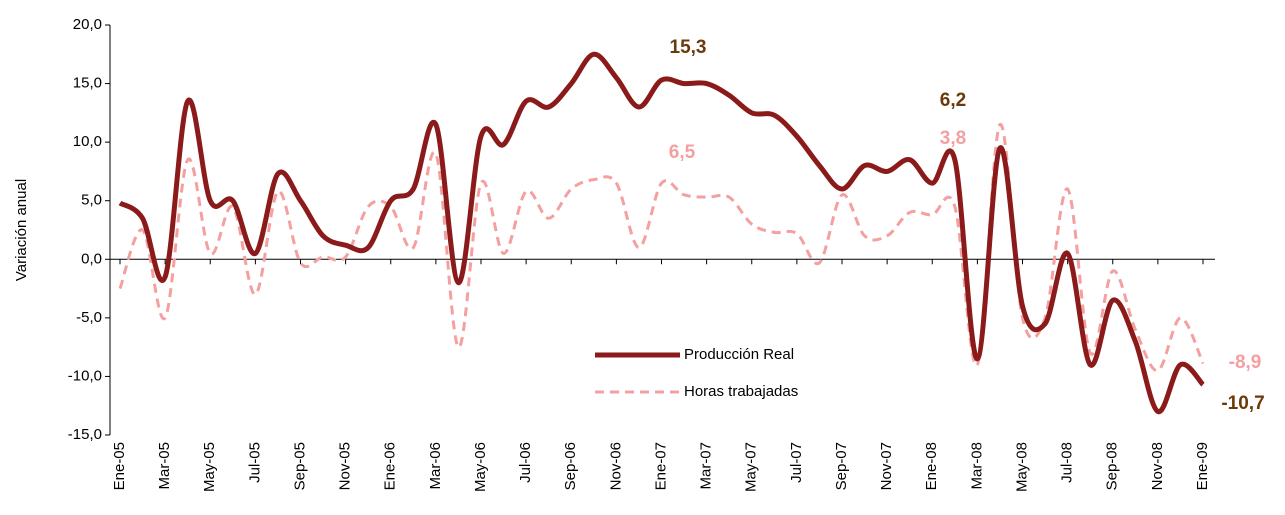 This screenshot has height=515, width=1285. What do you see at coordinates (87, 83) in the screenshot?
I see `y-tick-label: 15,0` at bounding box center [87, 83].